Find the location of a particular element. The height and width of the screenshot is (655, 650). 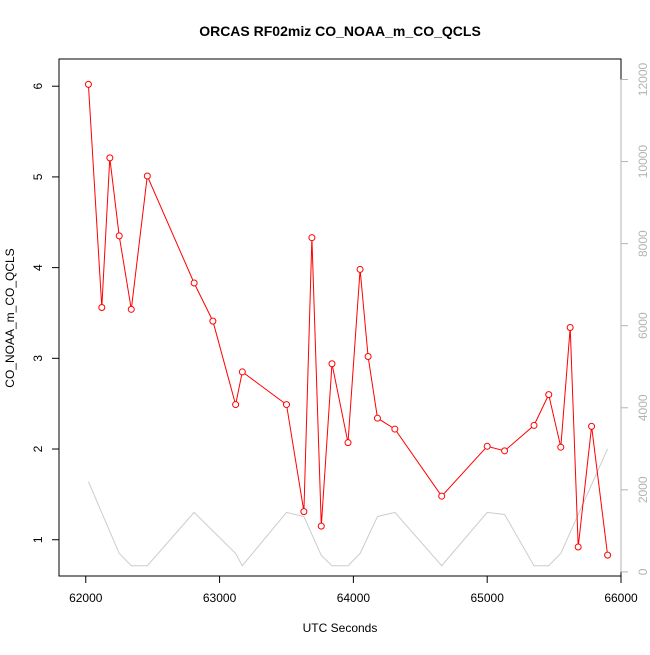

x-tick-label: 64000 is located at coordinates (354, 598).